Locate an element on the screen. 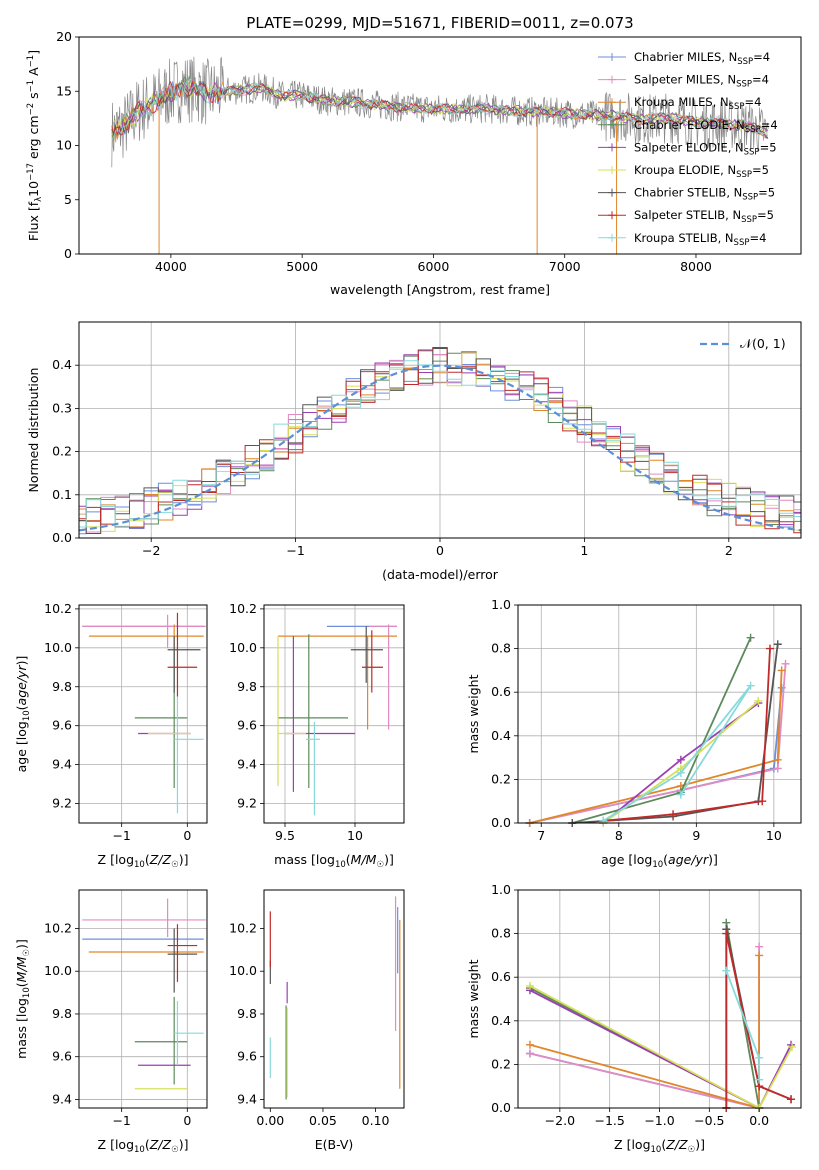 The height and width of the screenshot is (1170, 819). x-tick-label: 4000 is located at coordinates (171, 266).